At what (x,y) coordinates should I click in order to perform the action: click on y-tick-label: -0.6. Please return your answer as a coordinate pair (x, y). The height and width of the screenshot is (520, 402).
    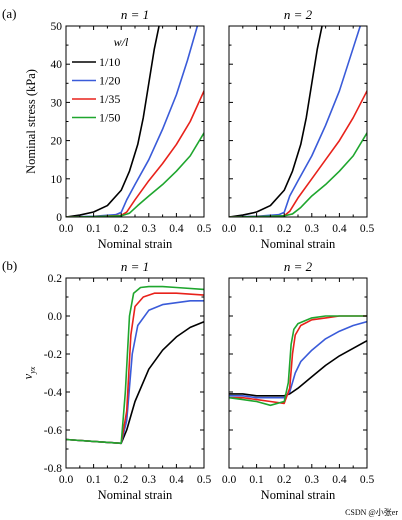
    Looking at the image, I should click on (53, 431).